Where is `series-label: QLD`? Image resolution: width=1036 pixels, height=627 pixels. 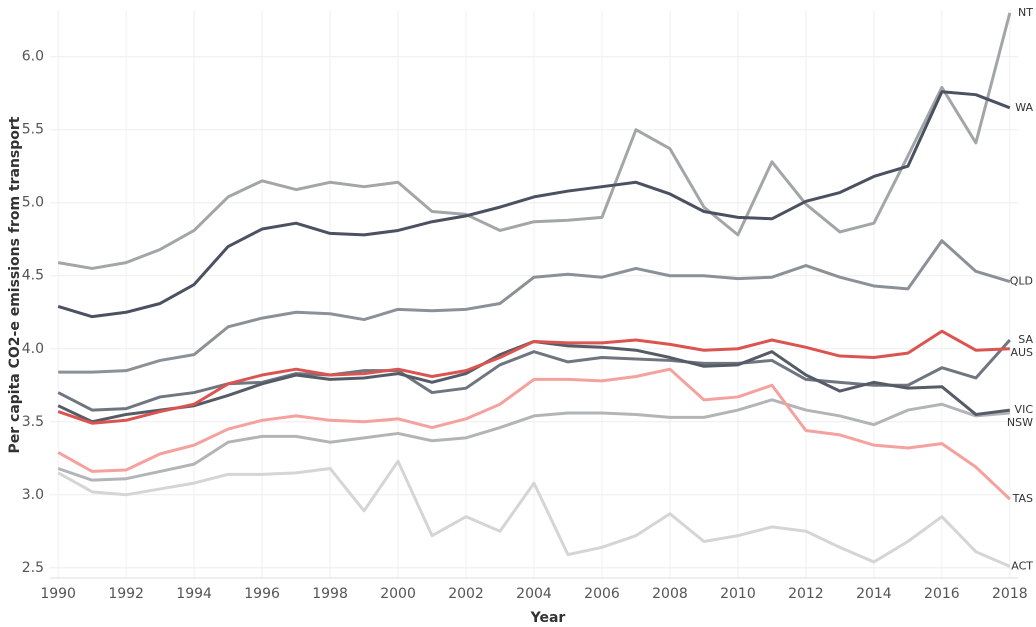
series-label: QLD is located at coordinates (1021, 281).